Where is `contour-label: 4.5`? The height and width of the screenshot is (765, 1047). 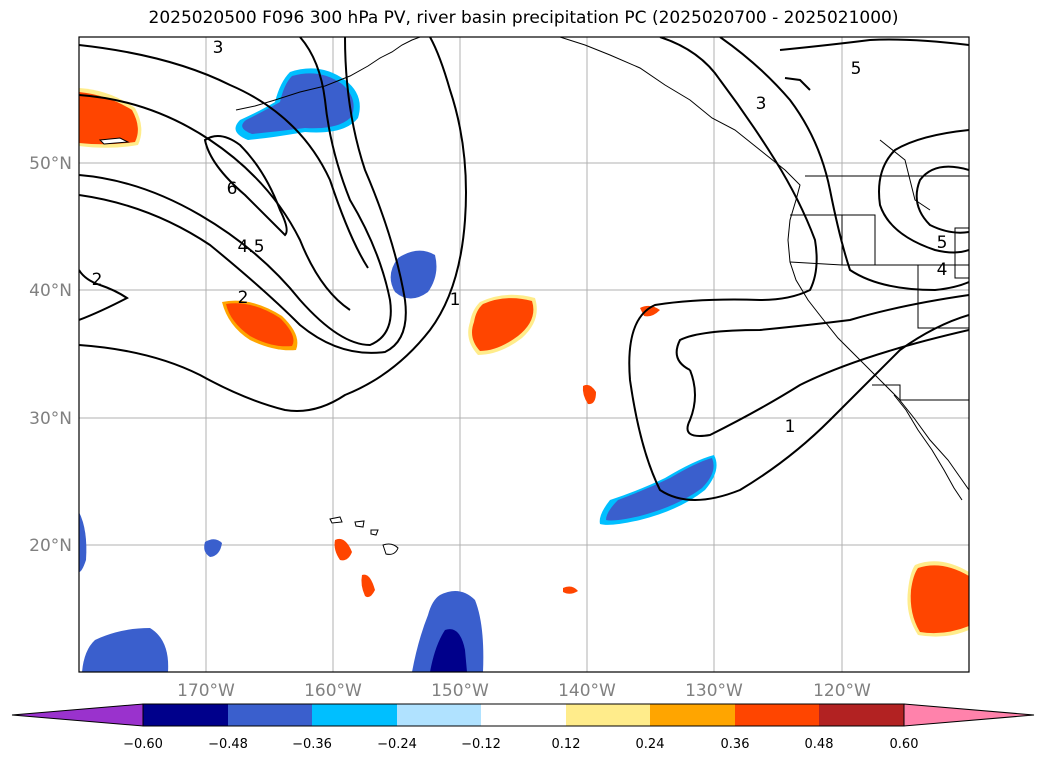
contour-label: 4.5 is located at coordinates (250, 247).